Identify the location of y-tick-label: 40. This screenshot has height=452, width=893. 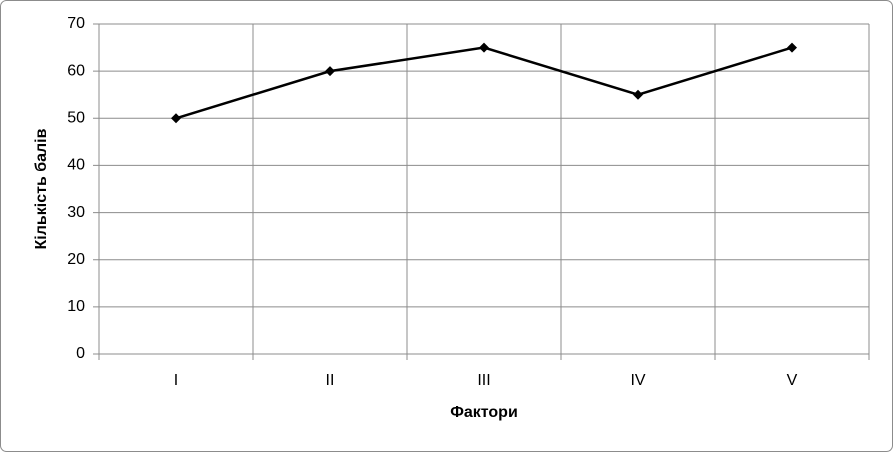
(76, 165).